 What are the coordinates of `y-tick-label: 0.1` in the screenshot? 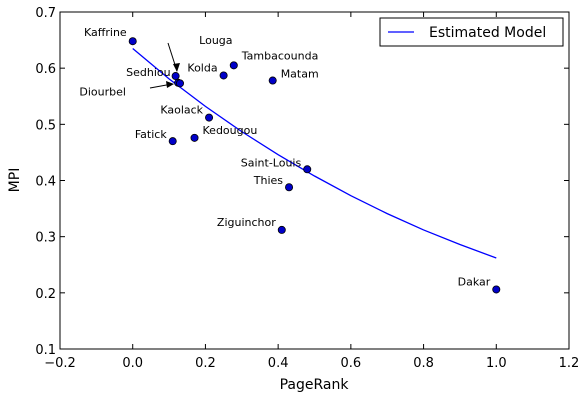 It's located at (45, 350).